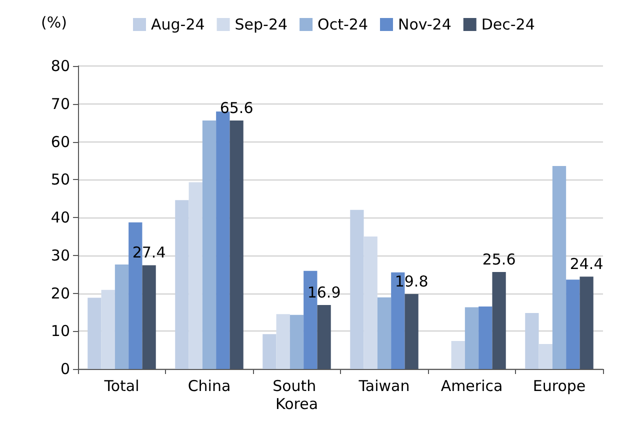 Image resolution: width=629 pixels, height=437 pixels. I want to click on y-tick-label: 70, so click(60, 103).